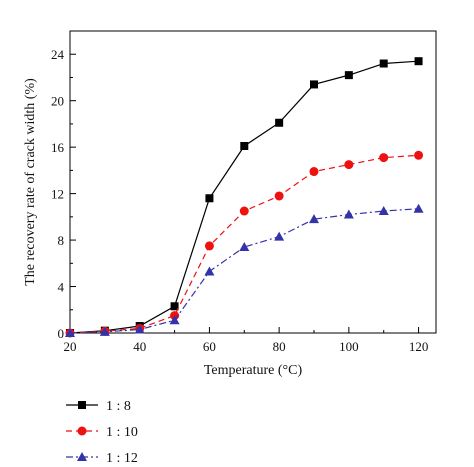 Image resolution: width=474 pixels, height=467 pixels. I want to click on y-tick-label: 8, so click(61, 240).